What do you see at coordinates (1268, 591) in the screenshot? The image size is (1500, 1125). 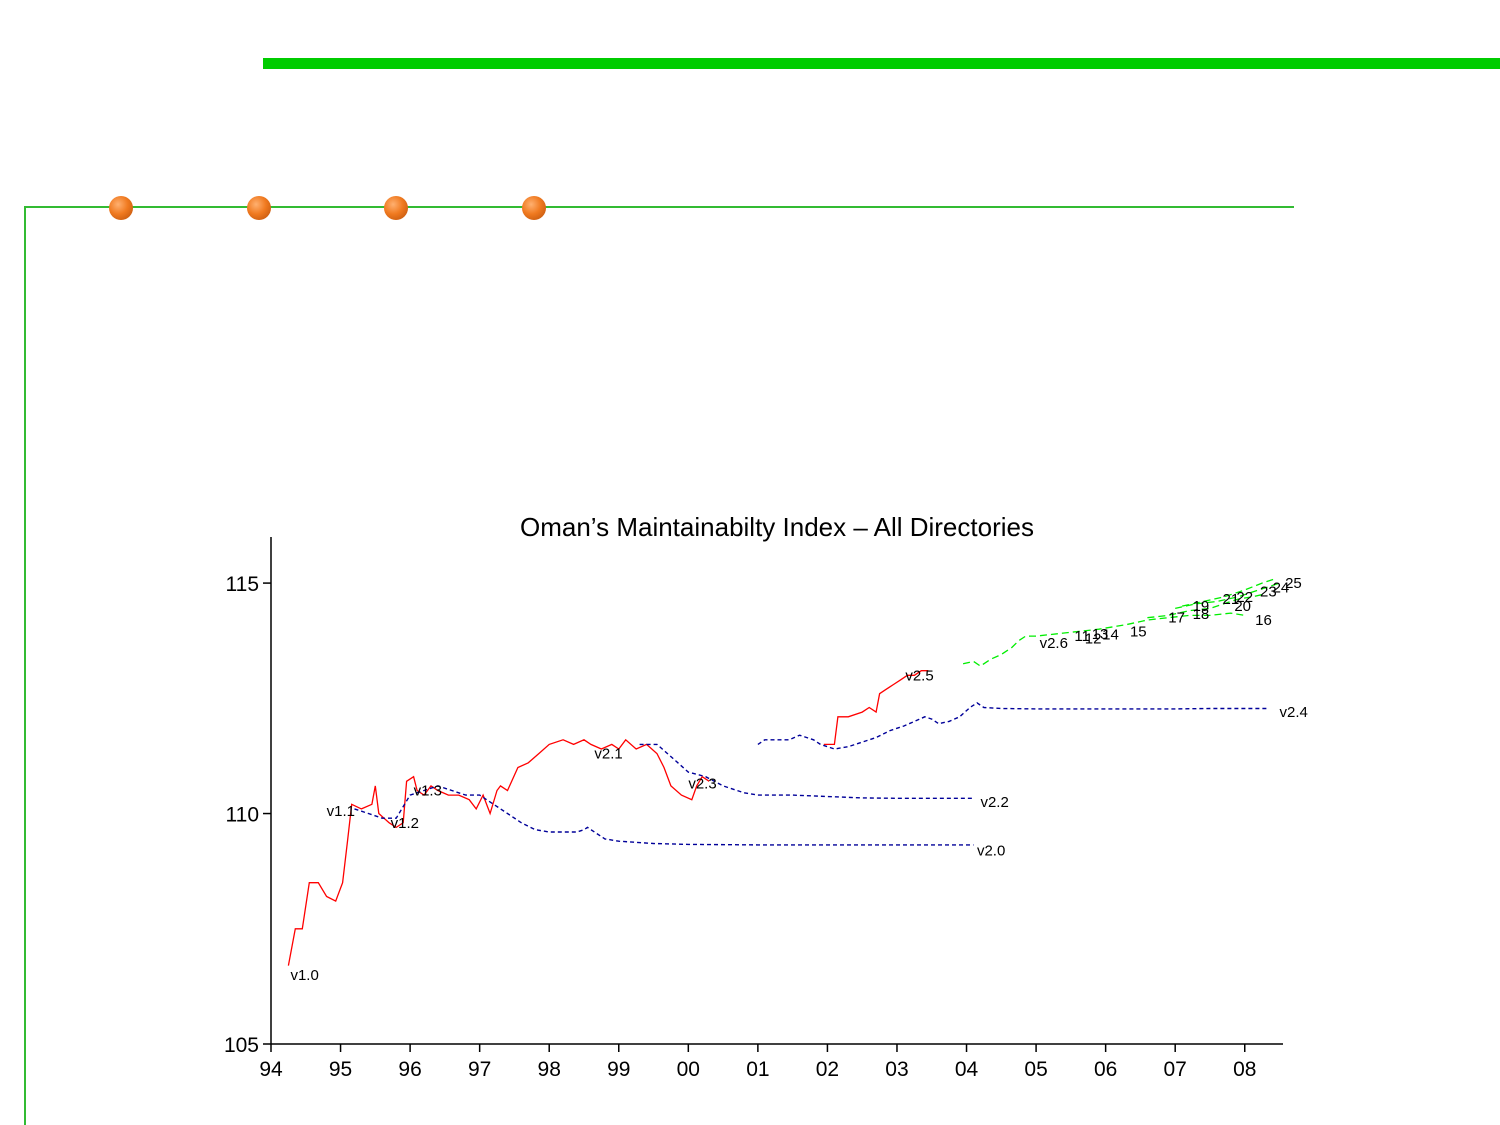 I see `version-label: 23` at bounding box center [1268, 591].